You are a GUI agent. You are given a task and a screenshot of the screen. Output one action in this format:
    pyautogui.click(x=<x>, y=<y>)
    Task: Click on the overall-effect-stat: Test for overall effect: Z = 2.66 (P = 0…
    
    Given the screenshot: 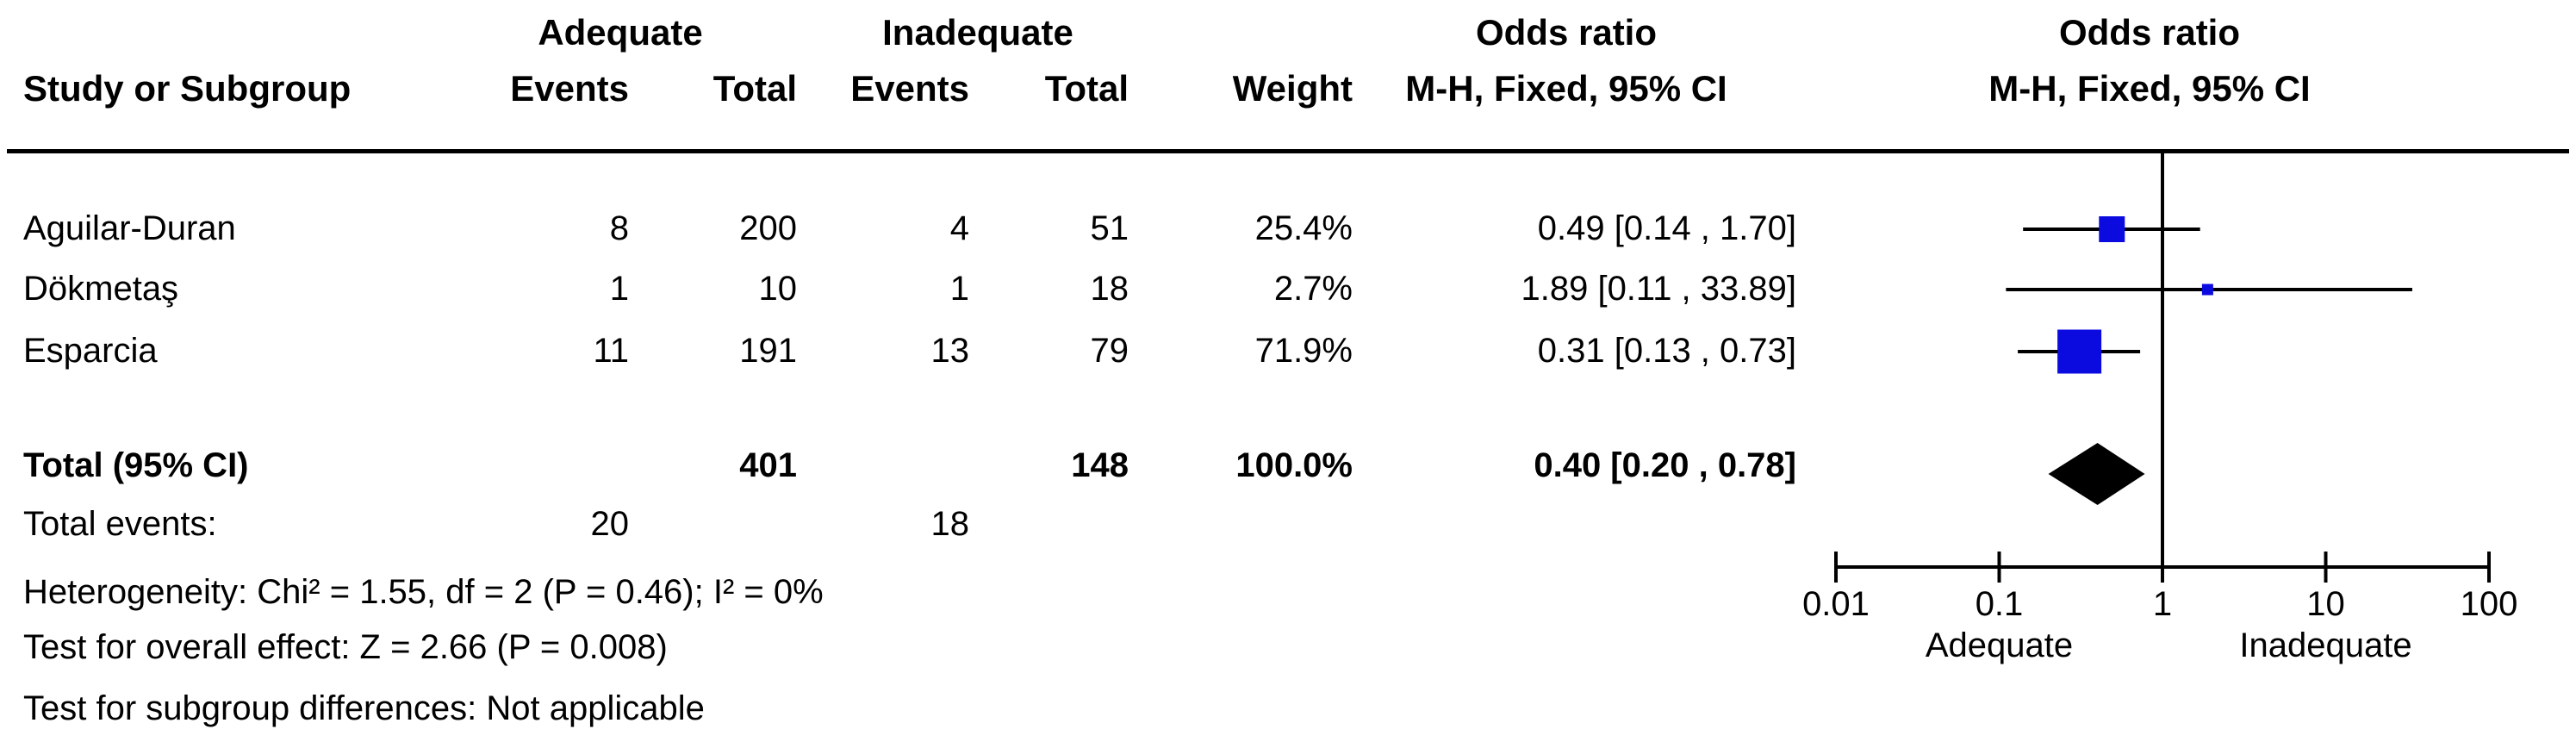 What is the action you would take?
    pyautogui.click(x=345, y=647)
    